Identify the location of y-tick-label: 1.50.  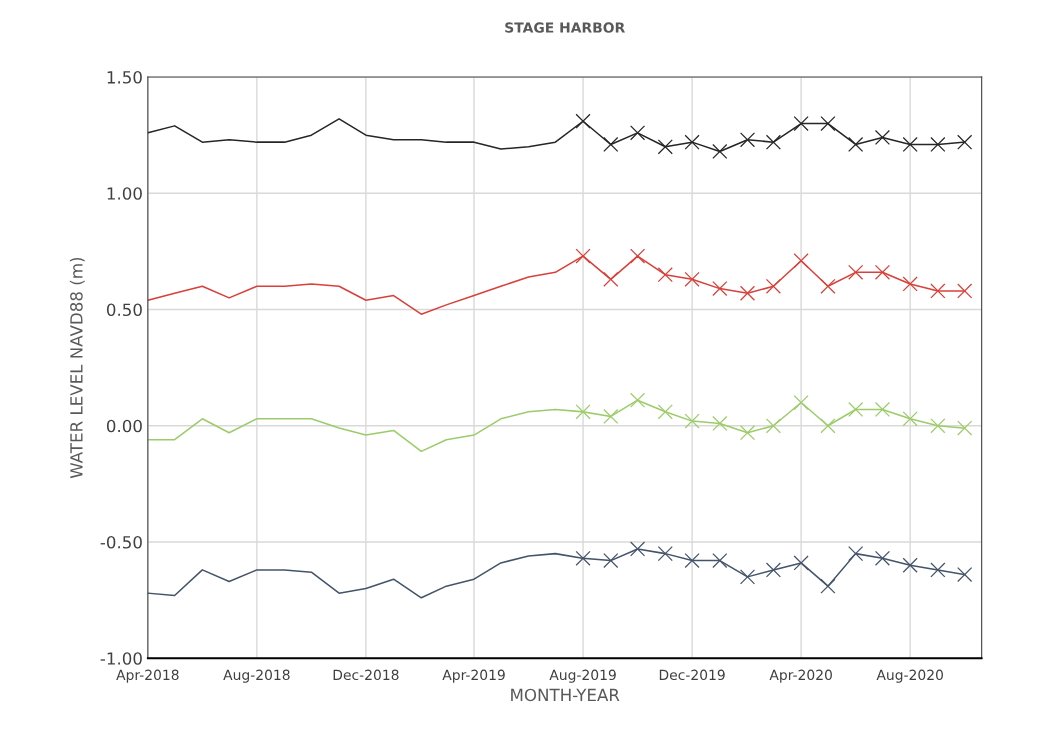
(124, 77).